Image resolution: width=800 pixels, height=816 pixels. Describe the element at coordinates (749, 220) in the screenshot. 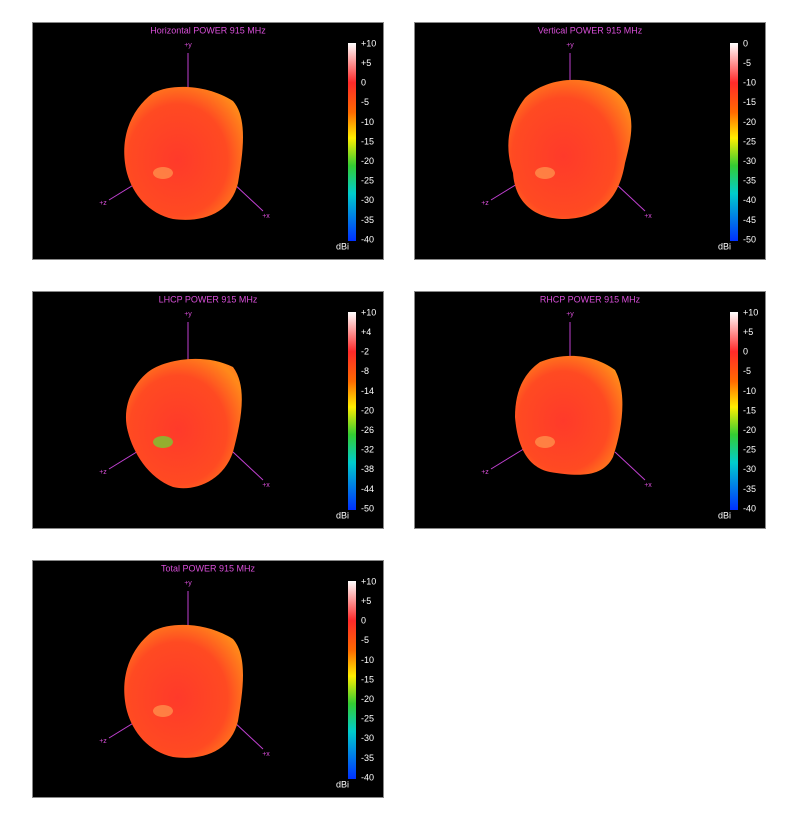

I see `colorbar-tick-label: -45` at that location.